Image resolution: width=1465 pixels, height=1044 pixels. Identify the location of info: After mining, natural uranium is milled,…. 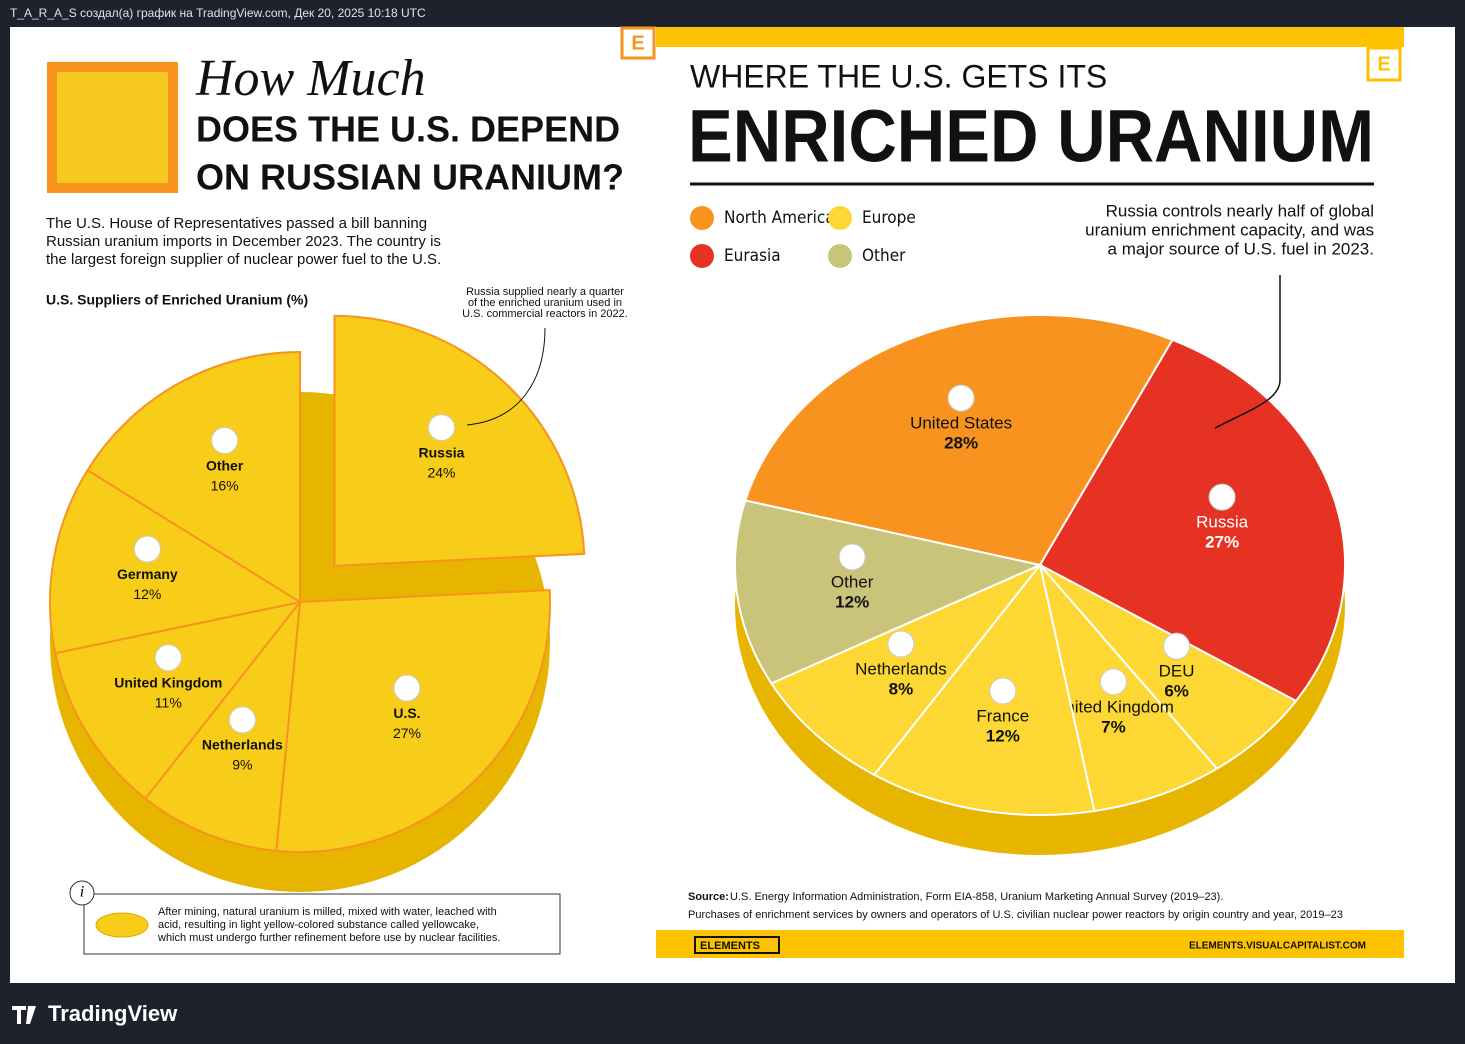
(328, 925).